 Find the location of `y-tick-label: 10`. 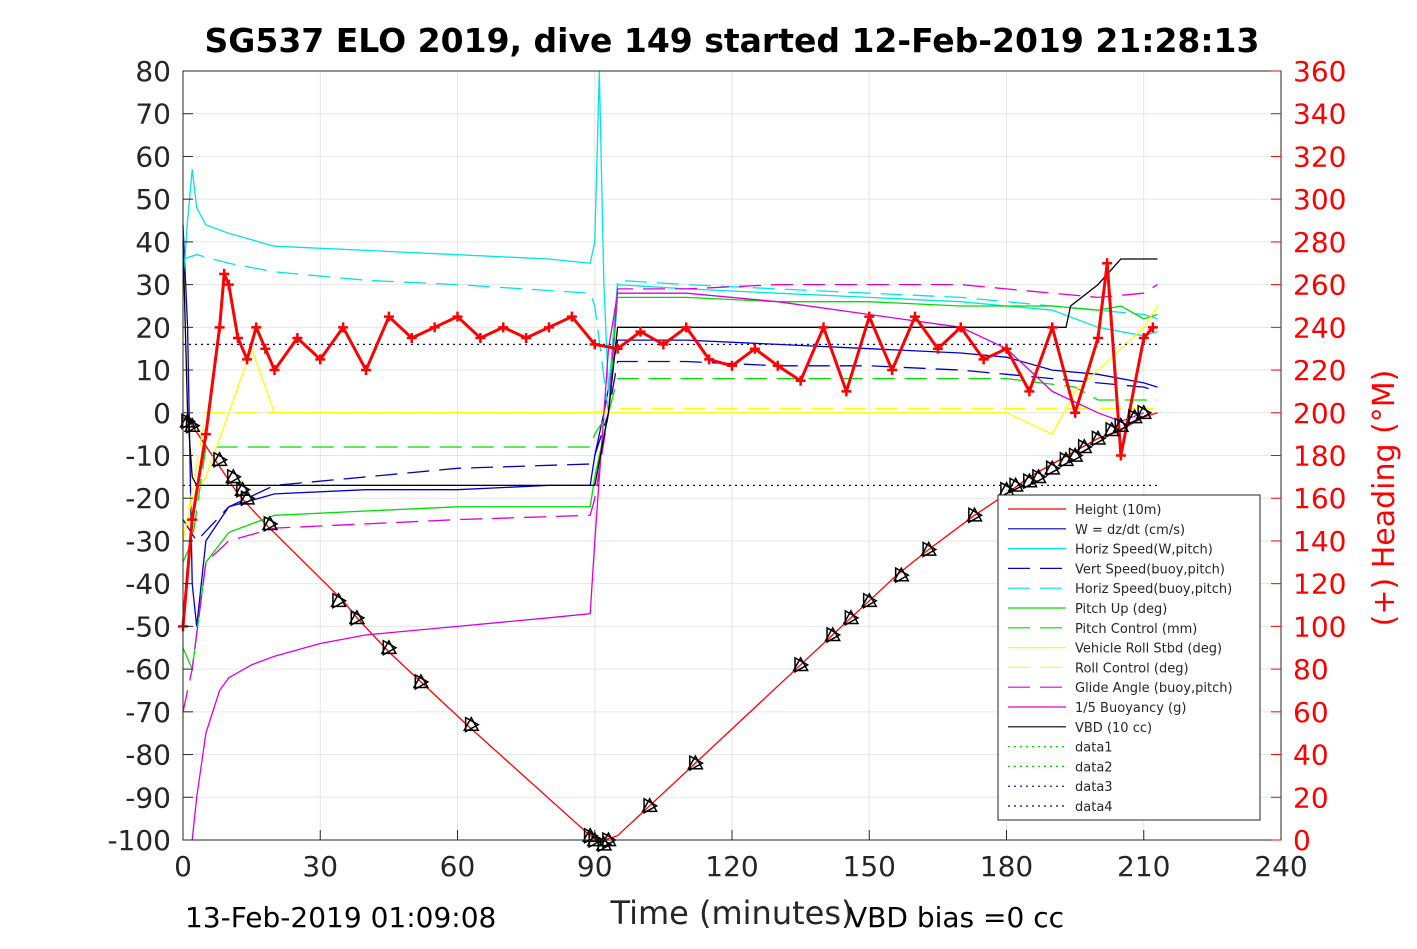

y-tick-label: 10 is located at coordinates (153, 370).